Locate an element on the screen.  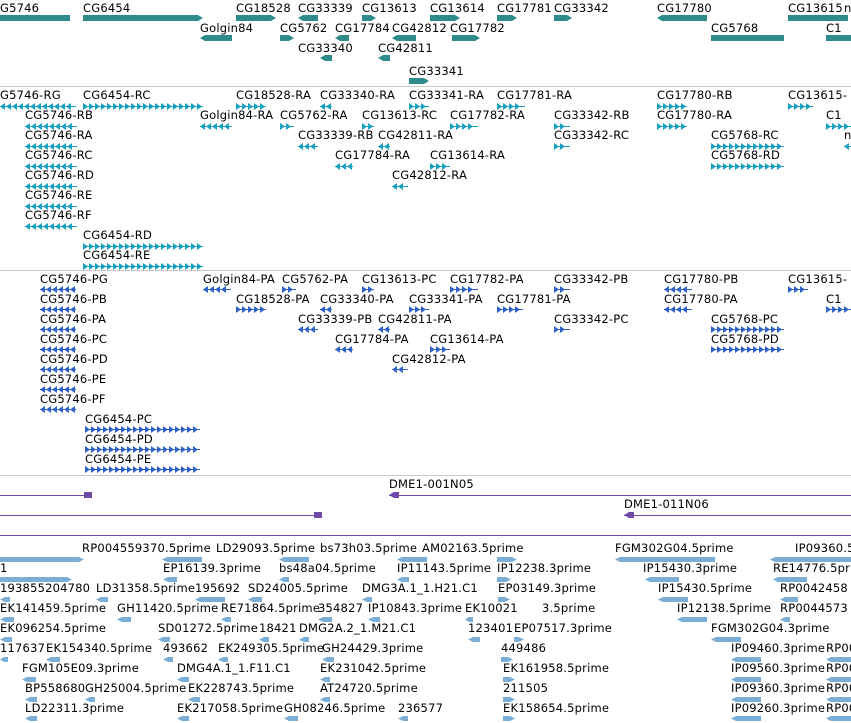
est-label: 3.5prime is located at coordinates (569, 608).